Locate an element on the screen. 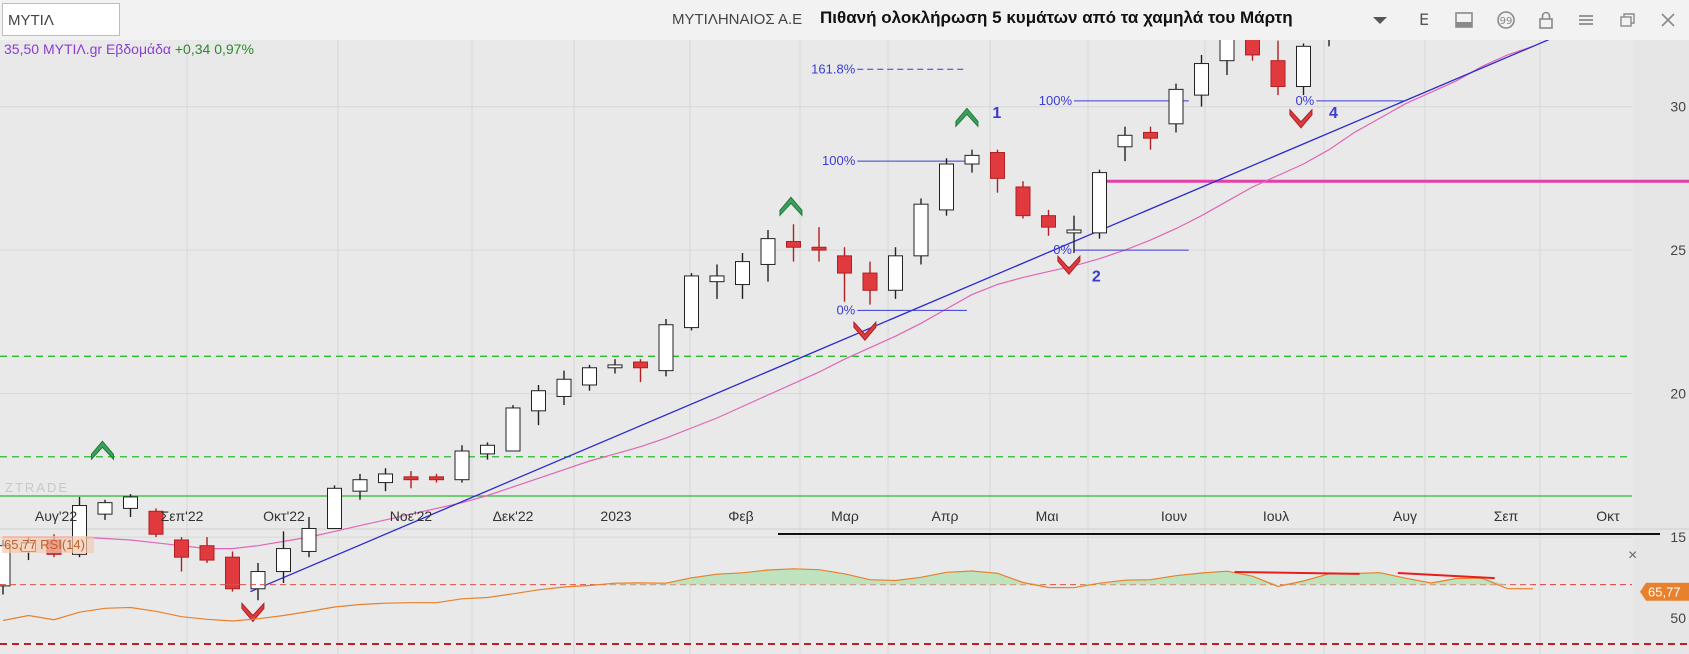 This screenshot has width=1689, height=654. wave-label: 2 is located at coordinates (1096, 277).